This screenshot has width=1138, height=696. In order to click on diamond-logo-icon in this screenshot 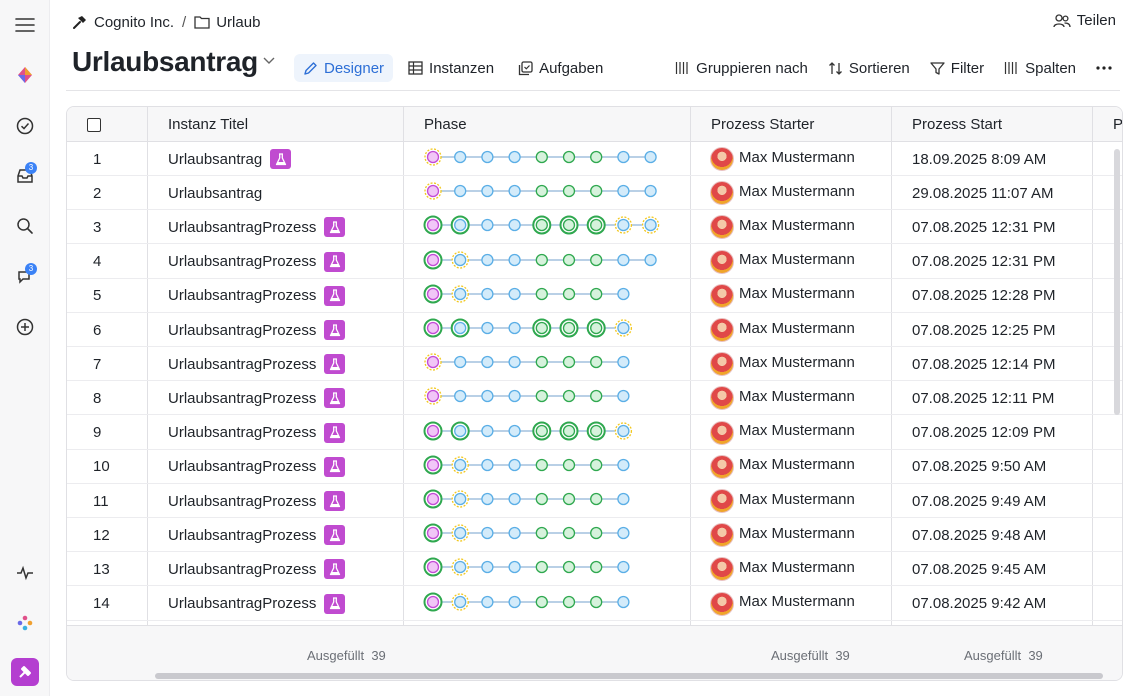, I will do `click(25, 75)`.